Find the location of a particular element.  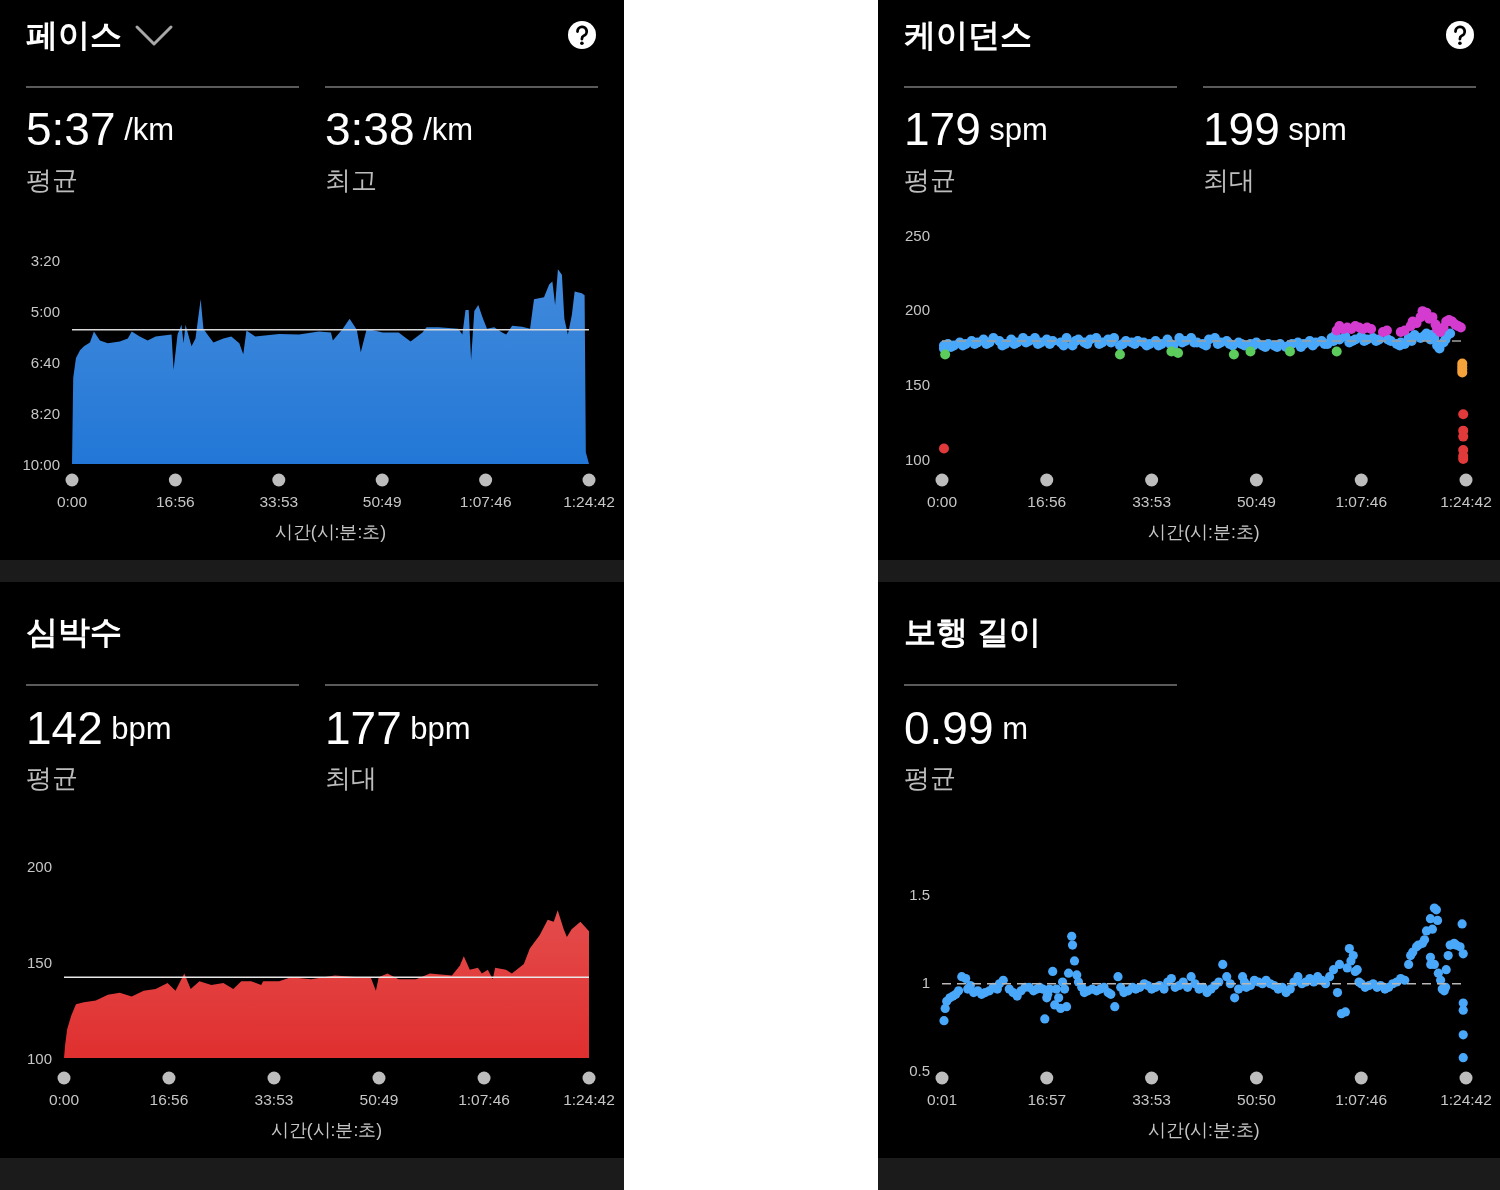

text: 0.99 m is located at coordinates (966, 728).